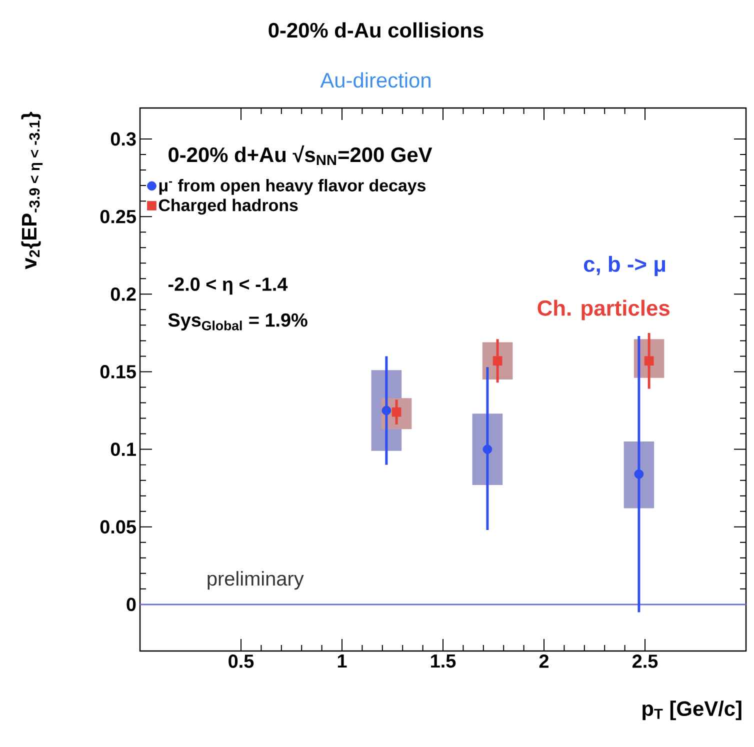 The width and height of the screenshot is (754, 747). What do you see at coordinates (118, 217) in the screenshot?
I see `y-tick-label: 0.25` at bounding box center [118, 217].